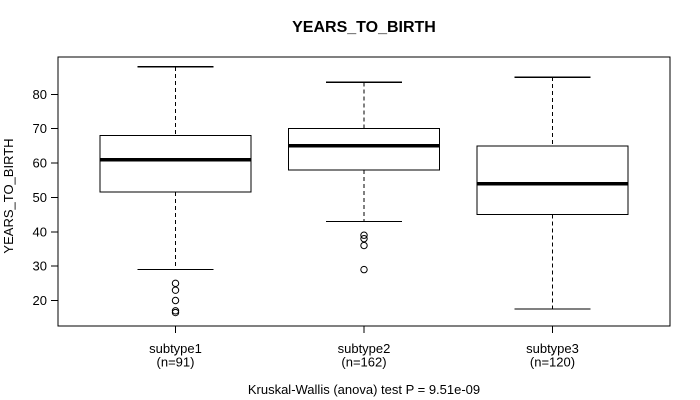  I want to click on y-axis-tick-label: 50, so click(40, 197).